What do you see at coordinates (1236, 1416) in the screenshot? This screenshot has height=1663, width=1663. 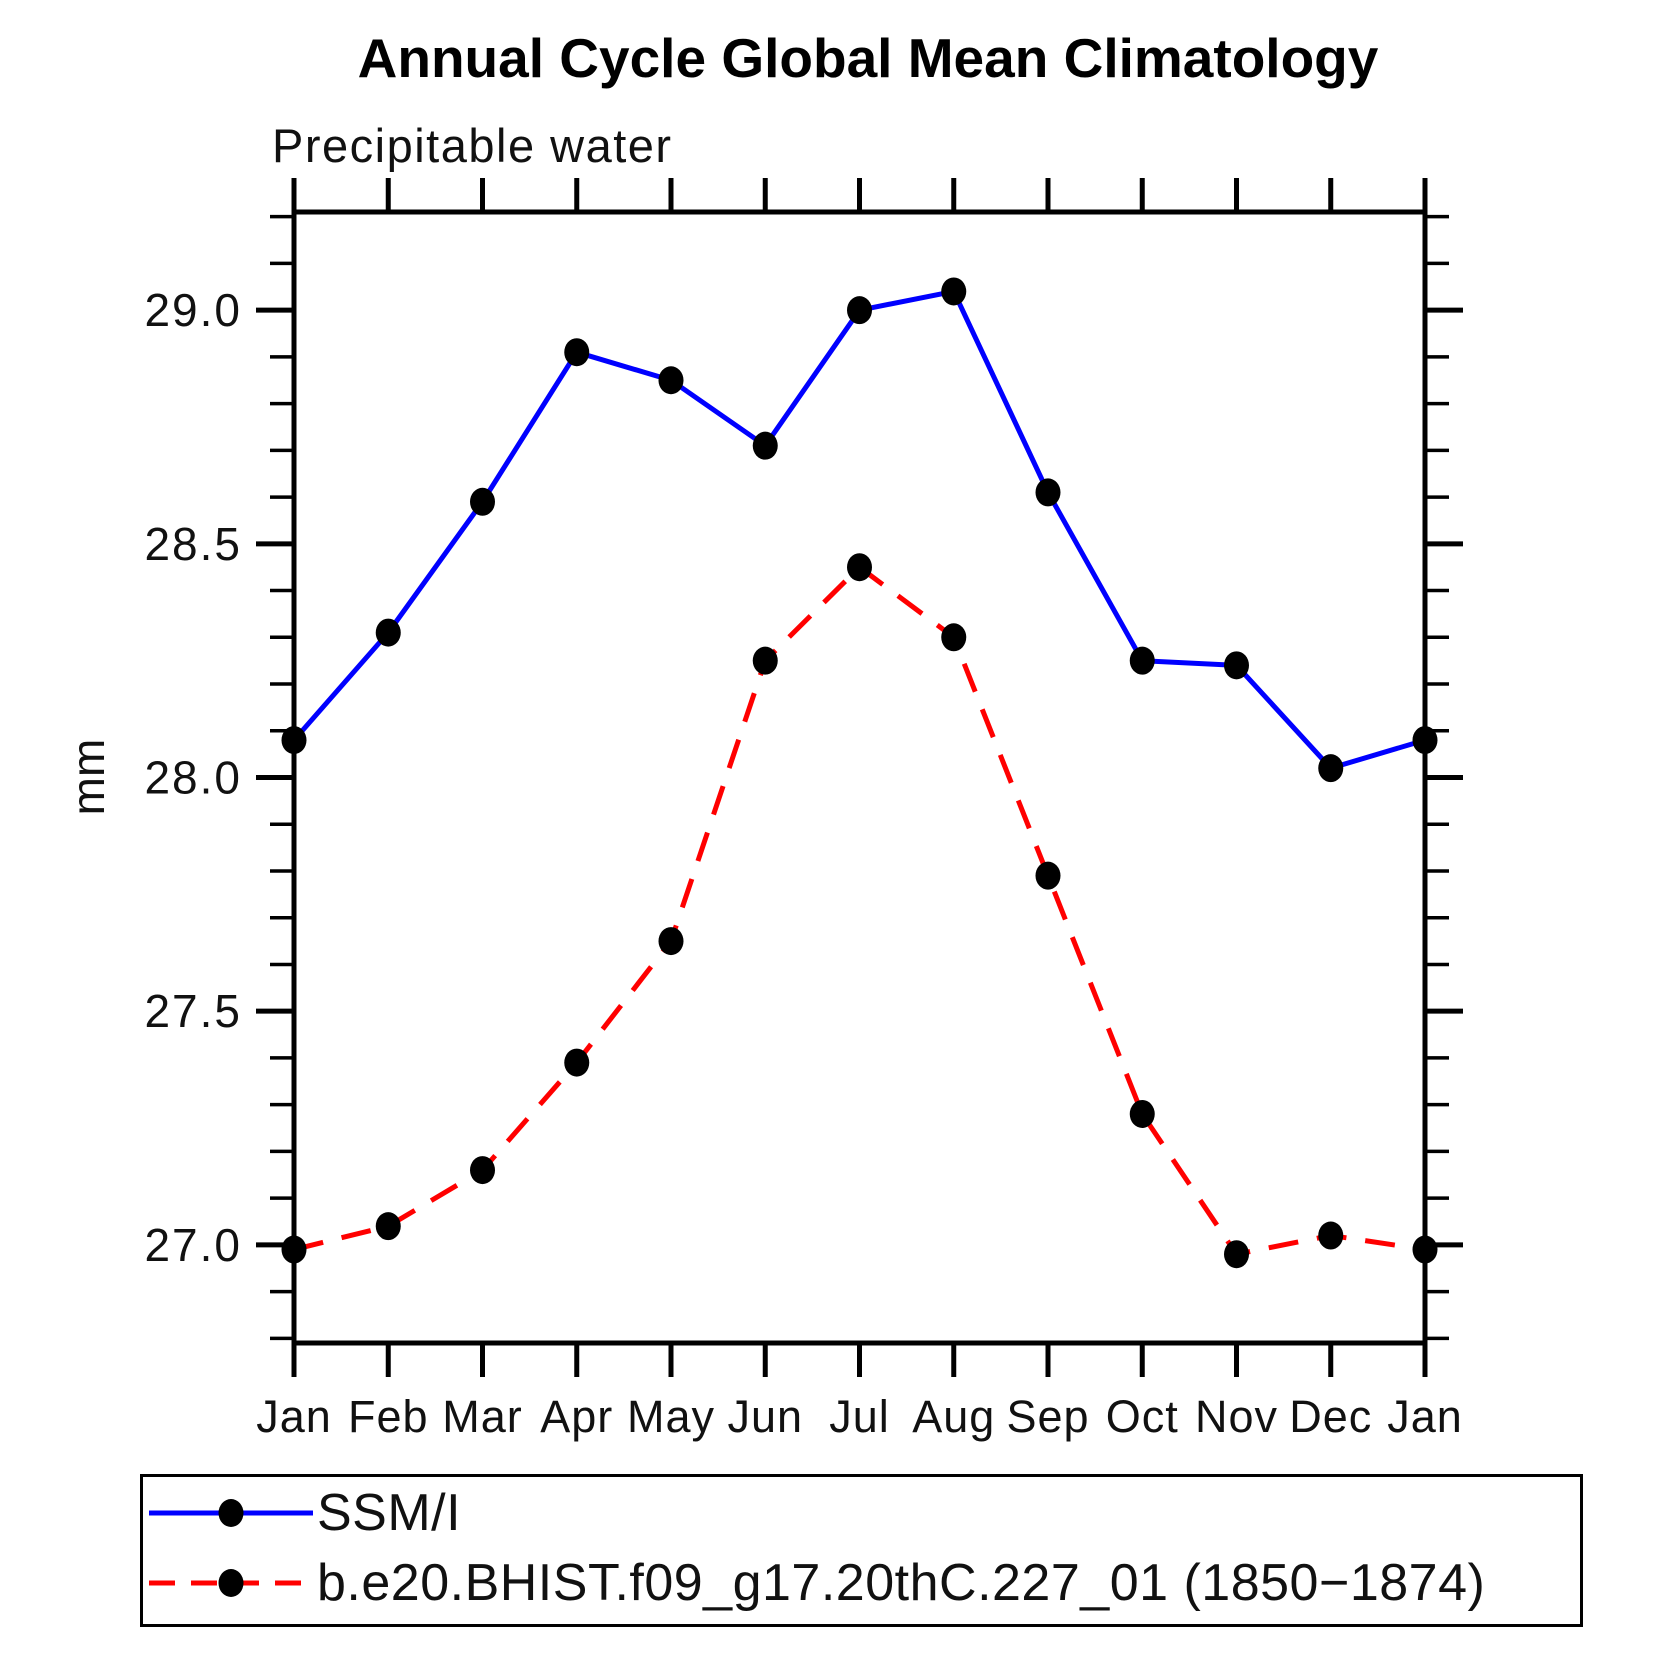 I see `x-tick-label: Nov` at bounding box center [1236, 1416].